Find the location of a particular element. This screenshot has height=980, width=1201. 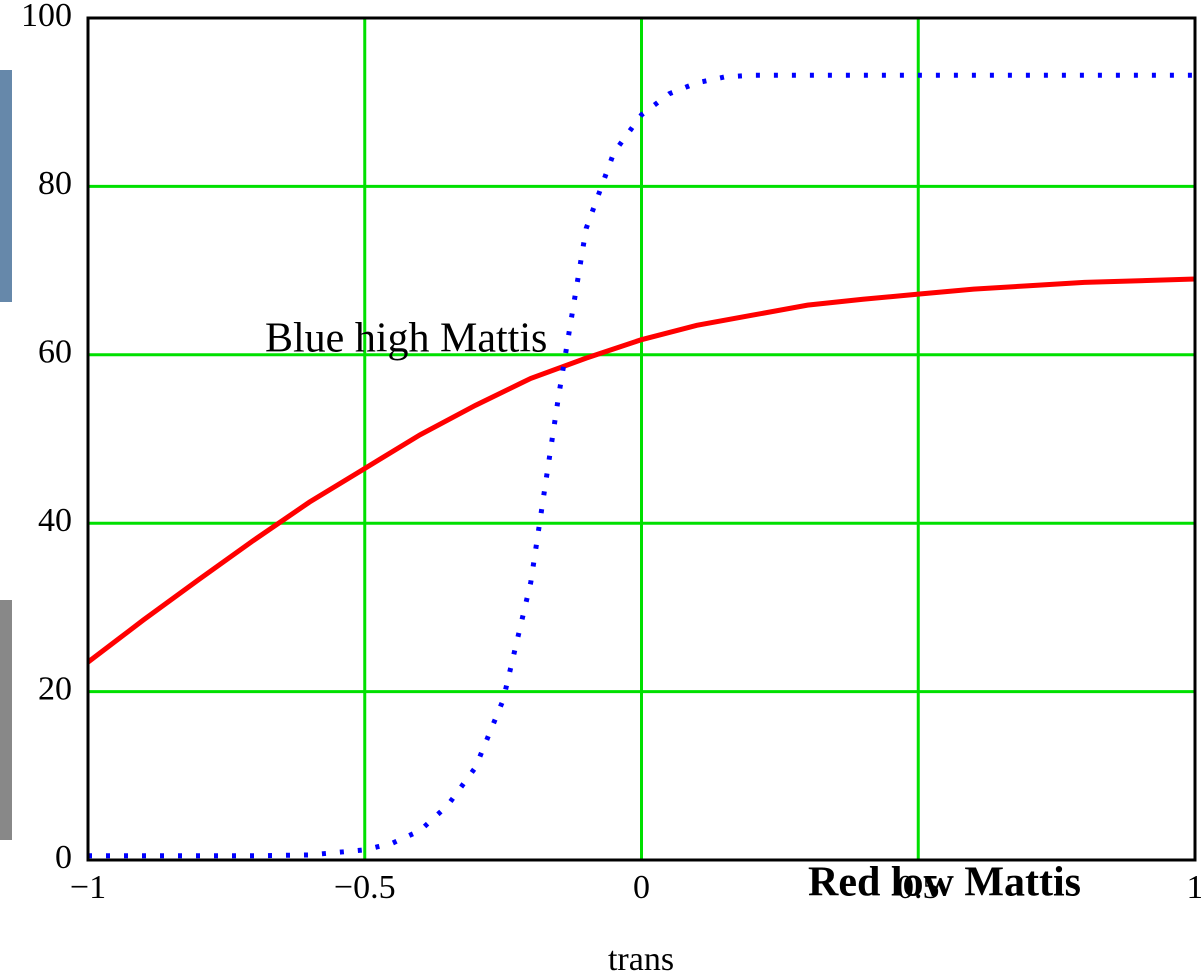

y-tick-label: 60 is located at coordinates (55, 352).